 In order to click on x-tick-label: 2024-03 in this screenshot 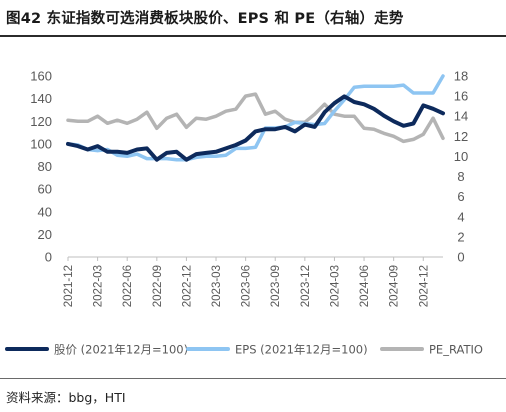, I will do `click(335, 286)`.